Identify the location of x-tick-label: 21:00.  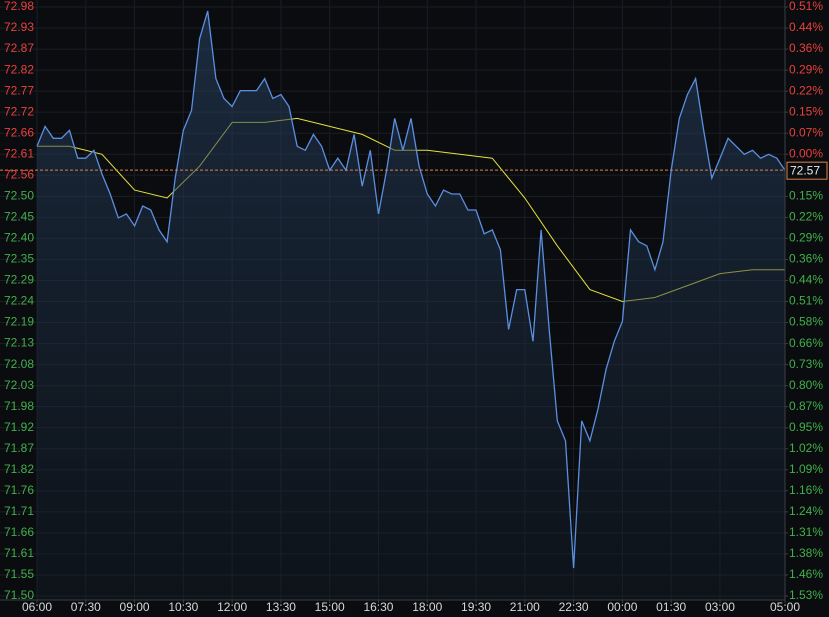
(525, 607).